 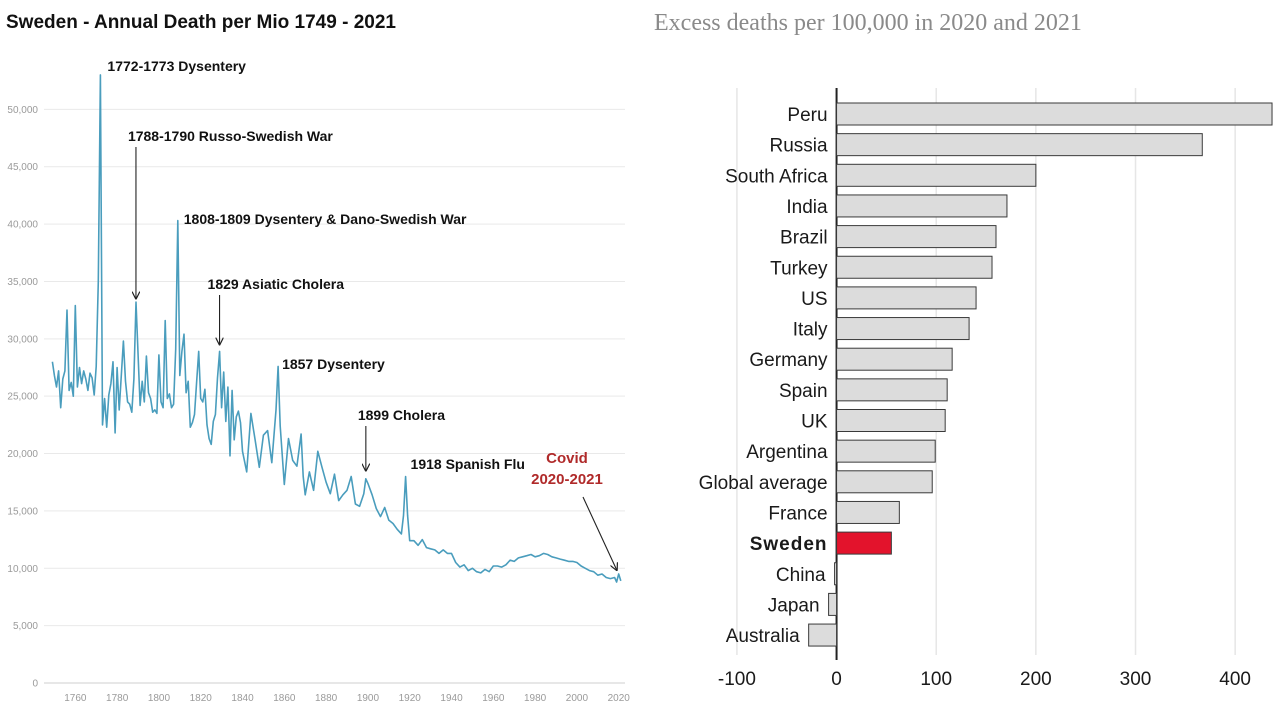 What do you see at coordinates (801, 575) in the screenshot?
I see `right-category-label: China` at bounding box center [801, 575].